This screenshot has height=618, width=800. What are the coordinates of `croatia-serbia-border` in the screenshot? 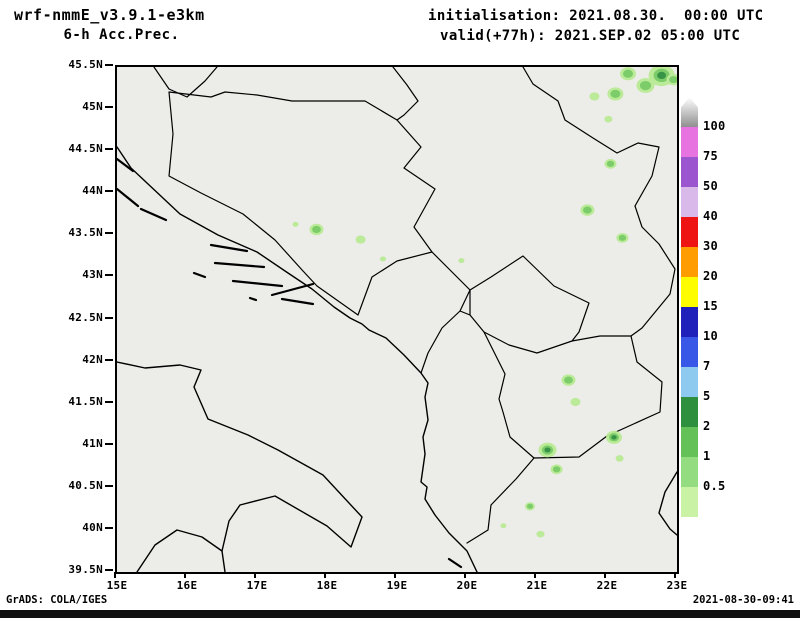 It's located at (405, 94).